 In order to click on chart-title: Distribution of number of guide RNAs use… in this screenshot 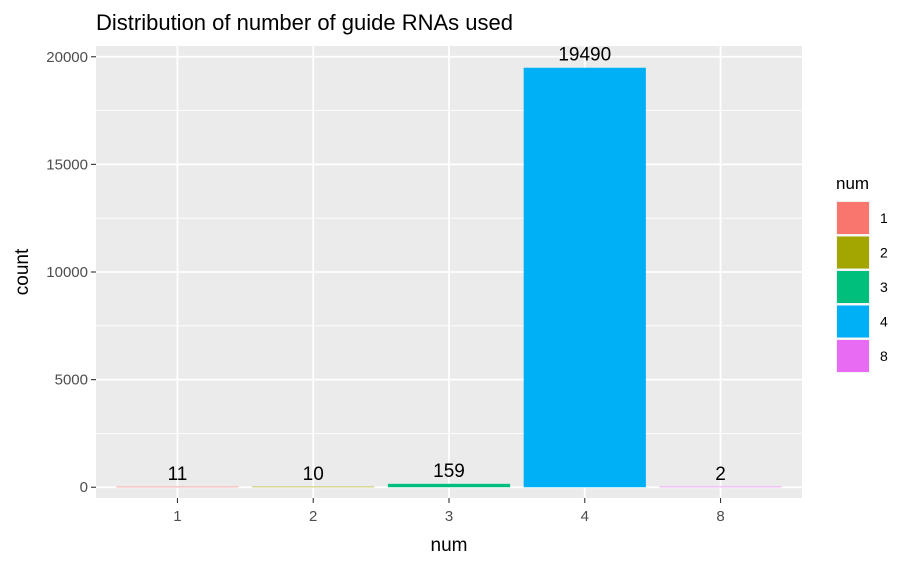, I will do `click(304, 22)`.